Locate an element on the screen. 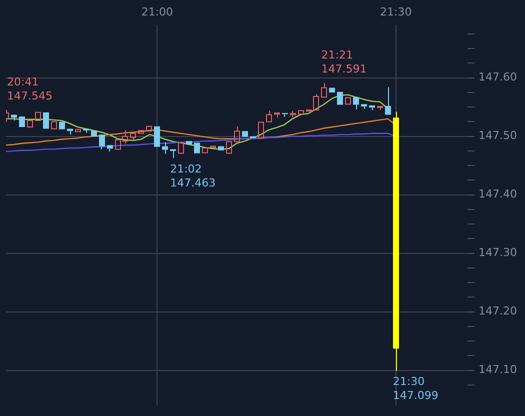 The image size is (525, 416). annotation: 21:02 147.463 is located at coordinates (193, 176).